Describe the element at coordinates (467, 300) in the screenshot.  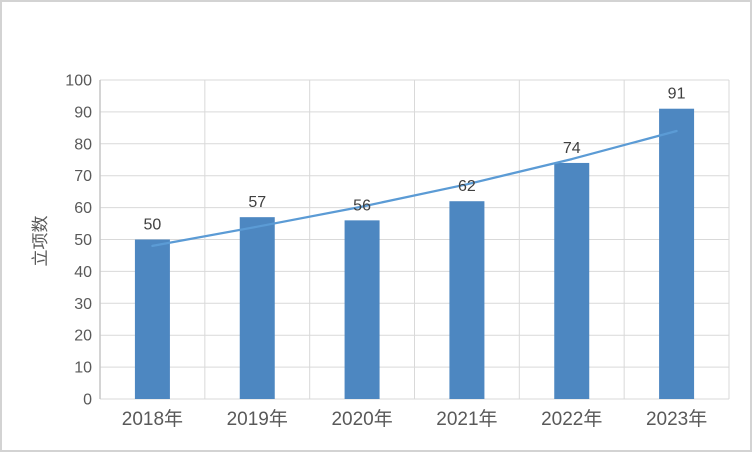
I see `bar-2021年` at that location.